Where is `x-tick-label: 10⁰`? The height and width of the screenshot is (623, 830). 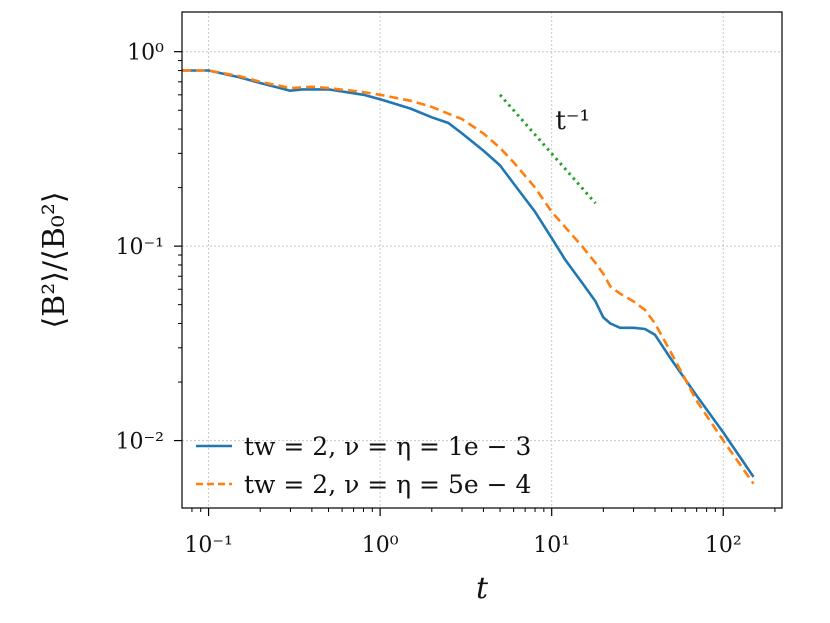 x-tick-label: 10⁰ is located at coordinates (380, 545).